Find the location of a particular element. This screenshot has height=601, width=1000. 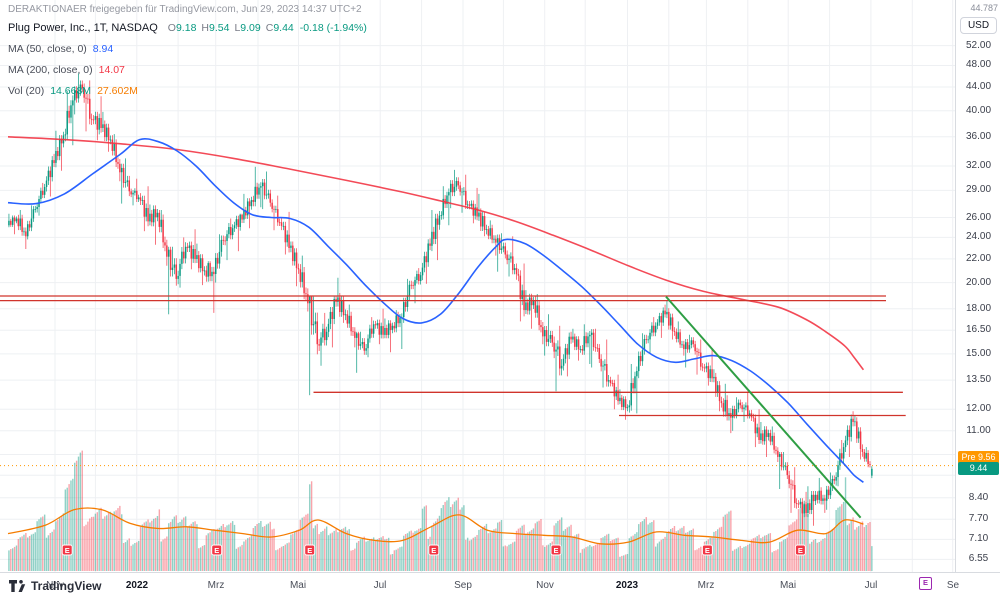

premarket-price-badge: Pre 9.56 is located at coordinates (978, 457).